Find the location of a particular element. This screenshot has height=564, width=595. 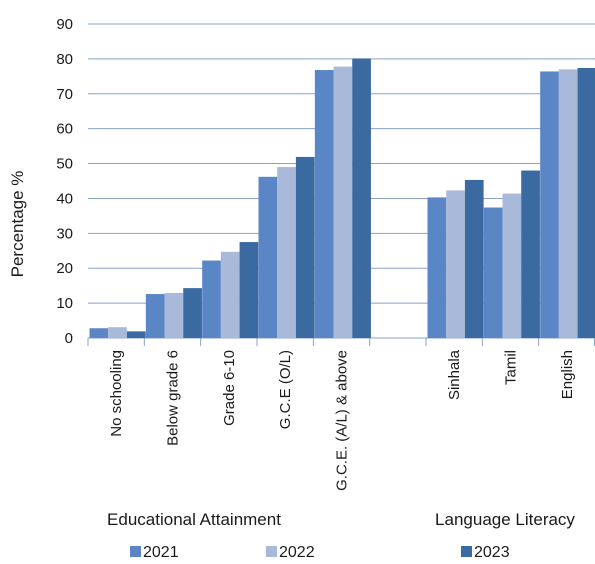

bar-2023-tamil is located at coordinates (530, 254).